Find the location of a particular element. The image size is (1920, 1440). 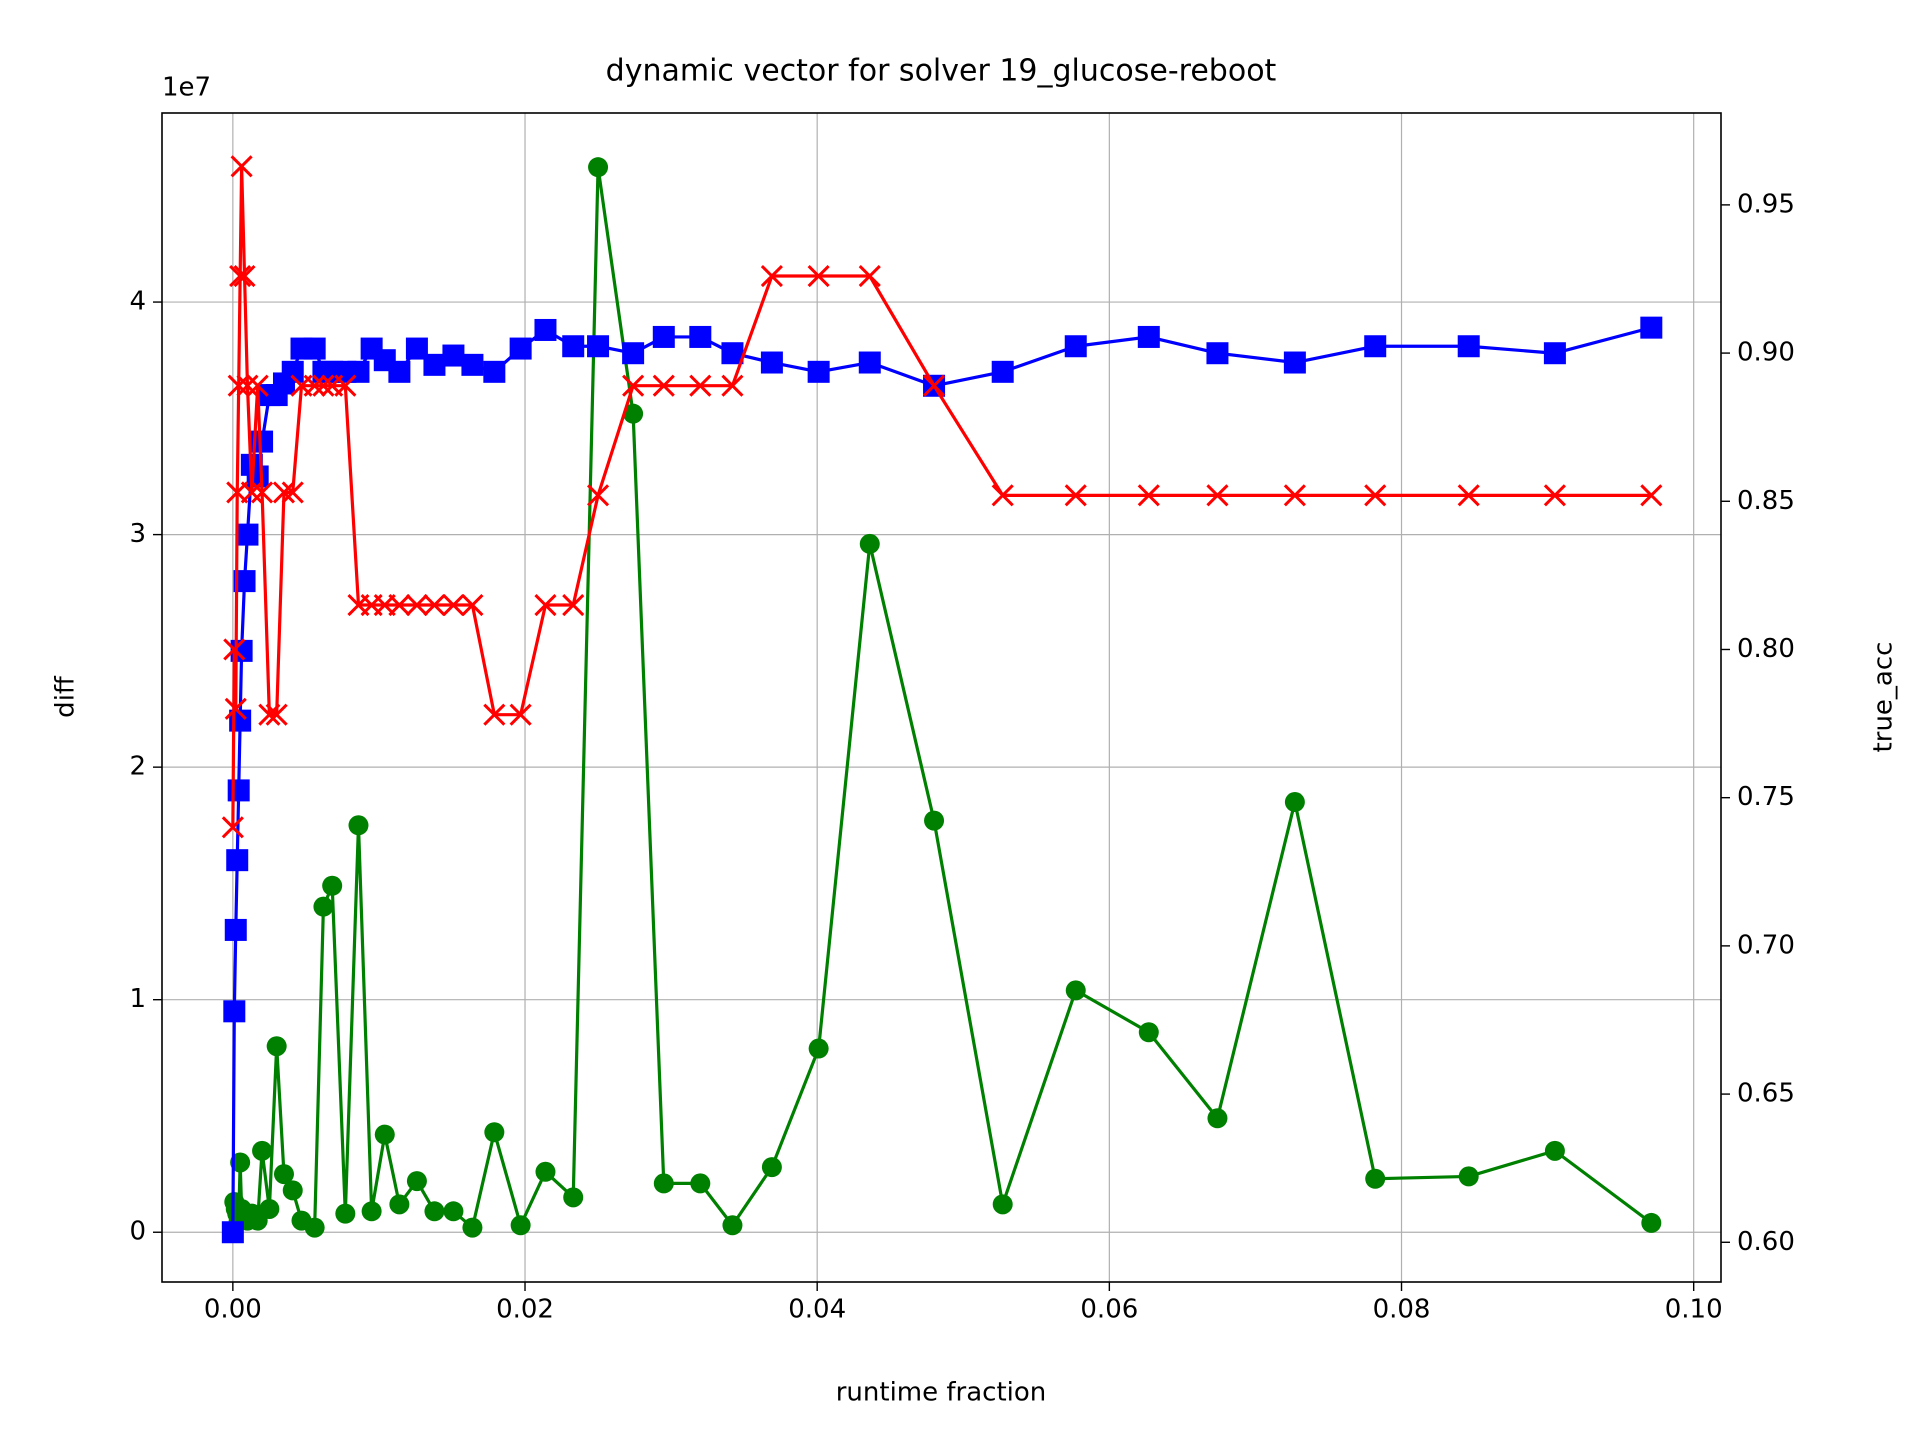

x-tick-label: 0.00 is located at coordinates (233, 1310).